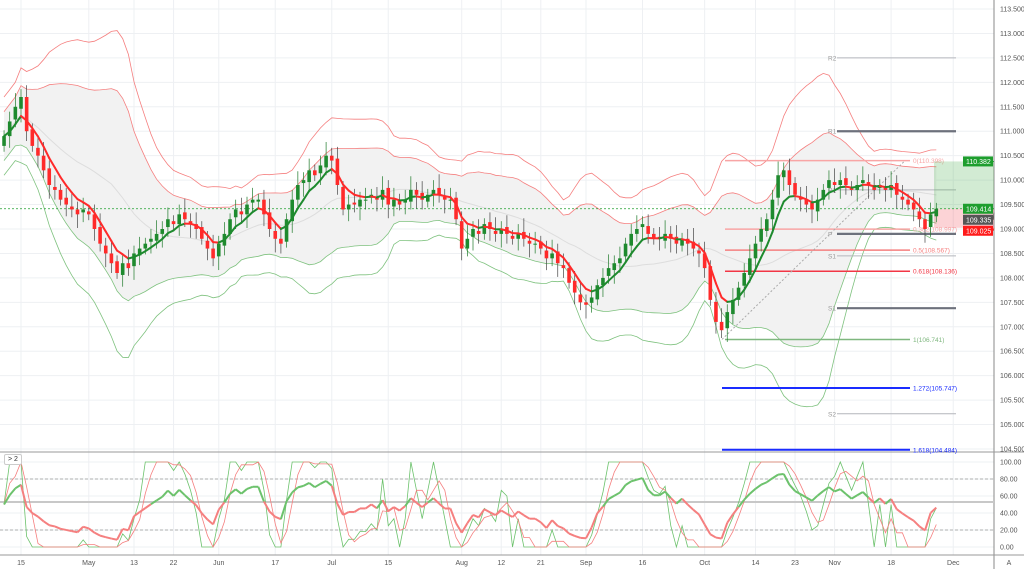  What do you see at coordinates (1012, 58) in the screenshot?
I see `price-tick-label: 112.500` at bounding box center [1012, 58].